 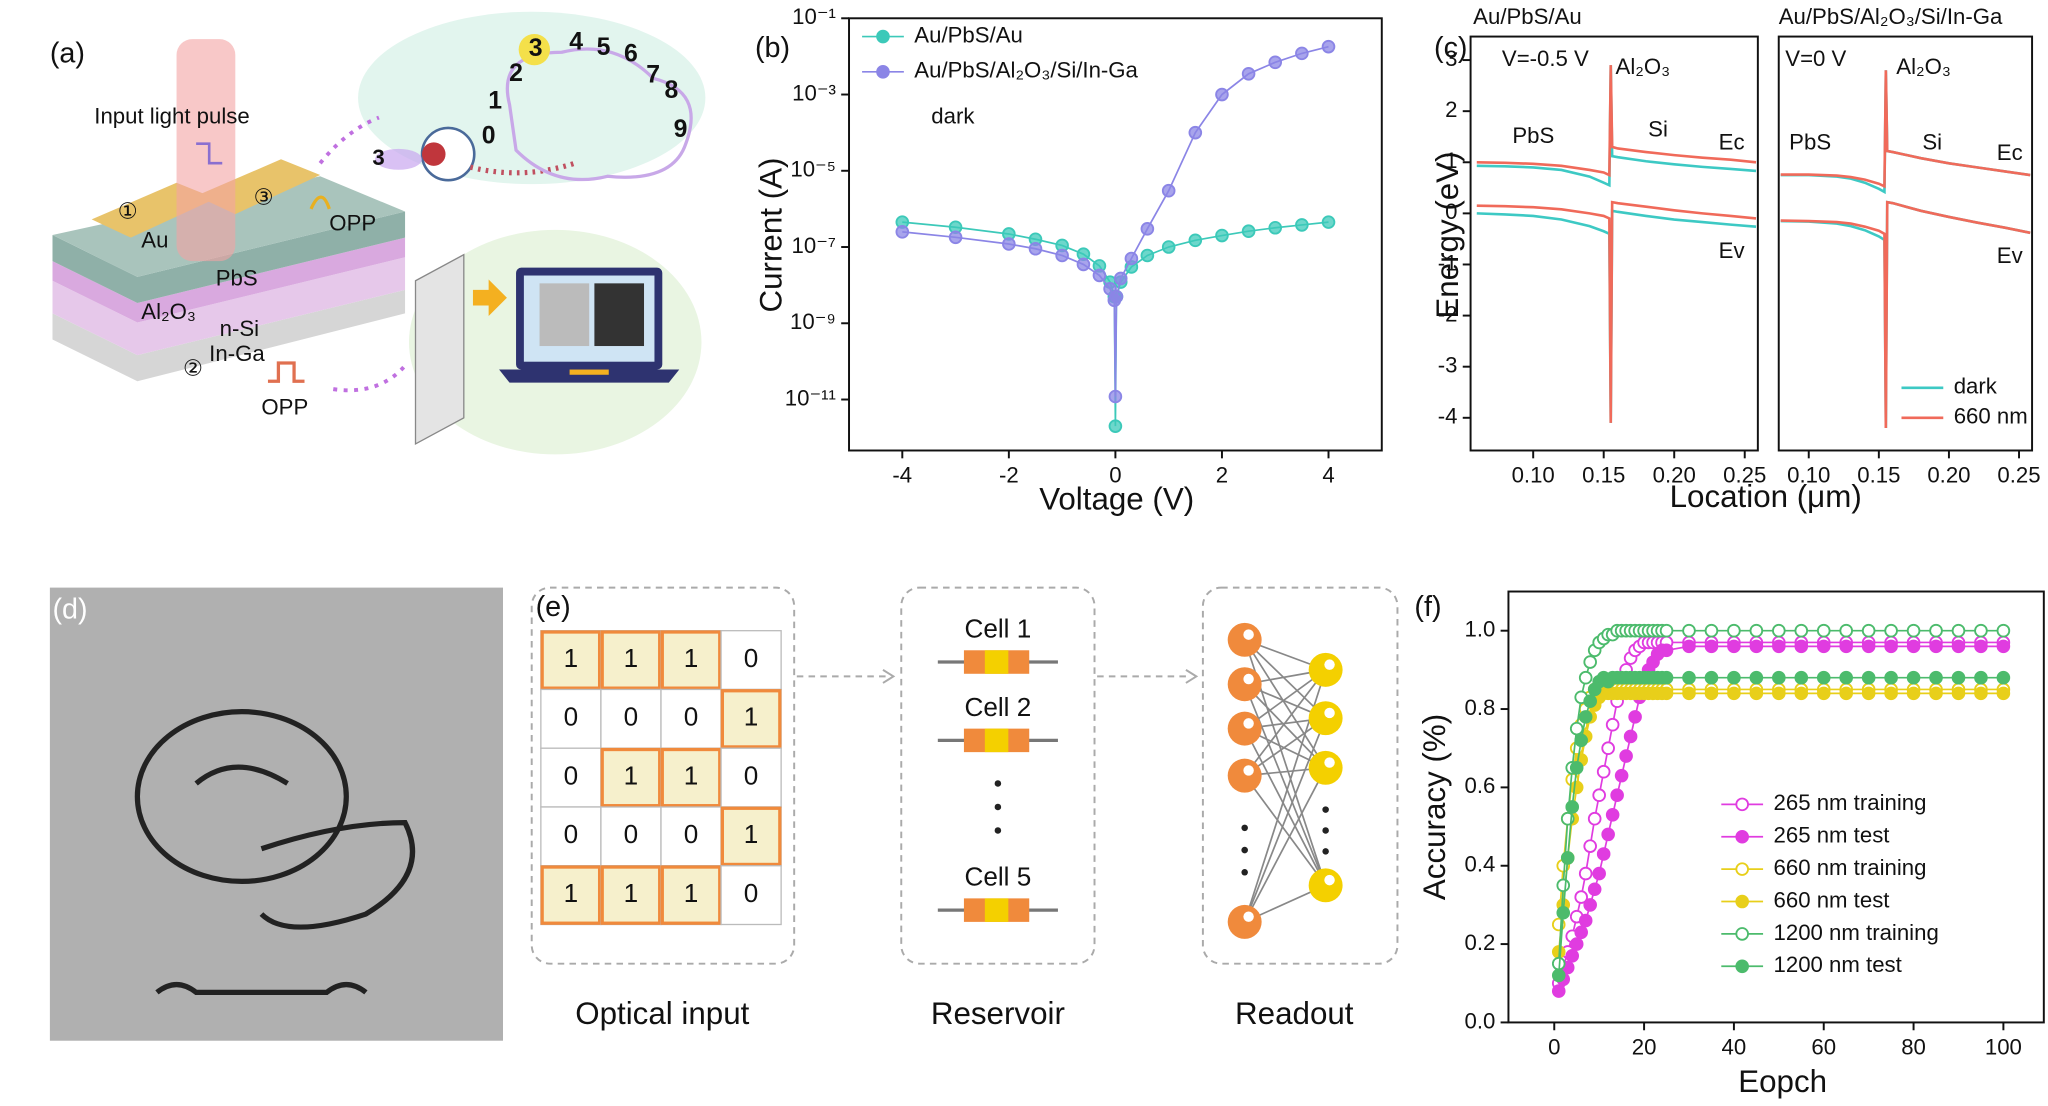 What do you see at coordinates (1732, 141) in the screenshot?
I see `annotation: Ec` at bounding box center [1732, 141].